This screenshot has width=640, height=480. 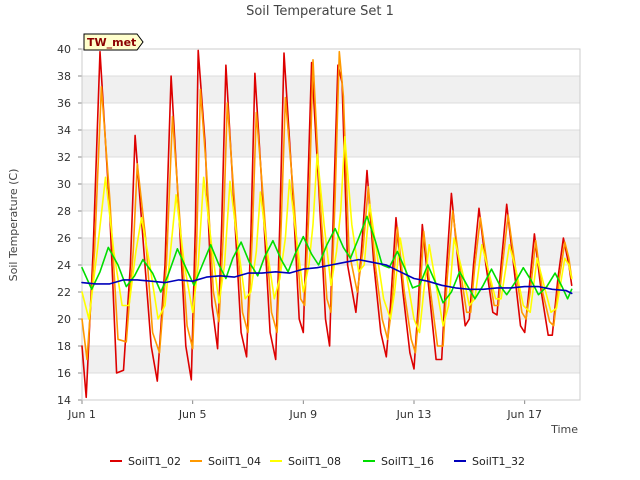 I want to click on y-tick-label: 22, so click(x=64, y=292).